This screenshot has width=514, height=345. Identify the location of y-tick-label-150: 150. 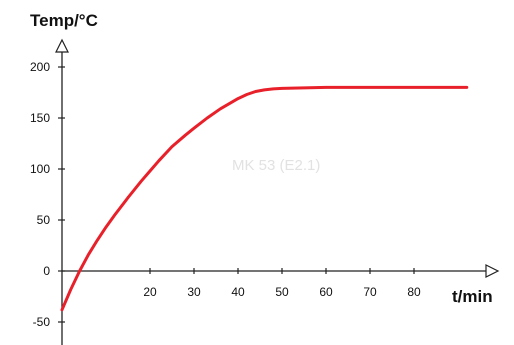
(40, 118).